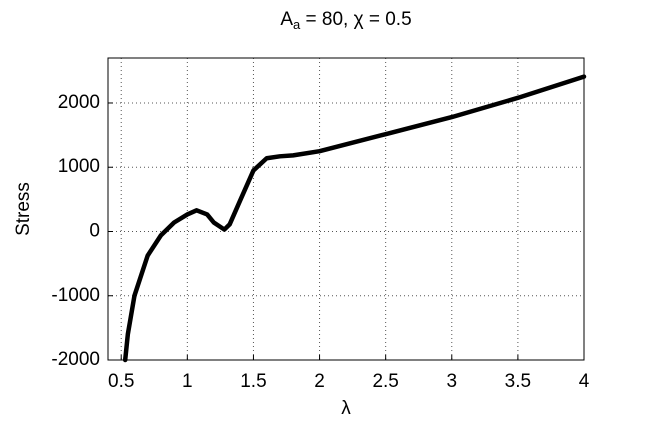 The image size is (645, 421). I want to click on x-tick-label: 2, so click(319, 381).